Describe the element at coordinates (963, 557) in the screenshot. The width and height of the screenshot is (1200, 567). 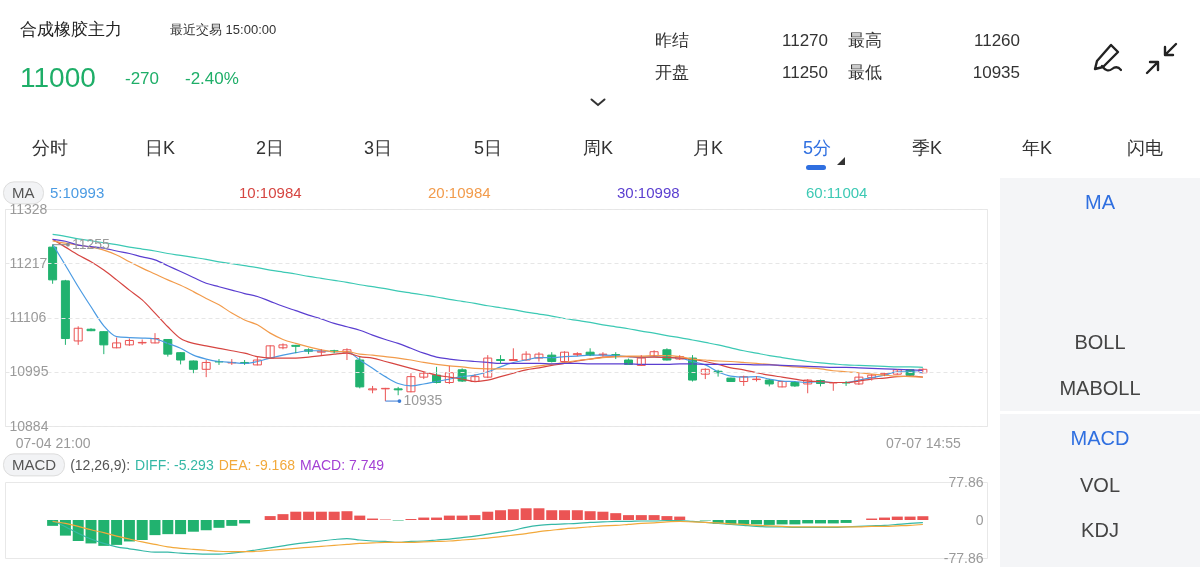
I see `y-tick-label: -77.86` at that location.